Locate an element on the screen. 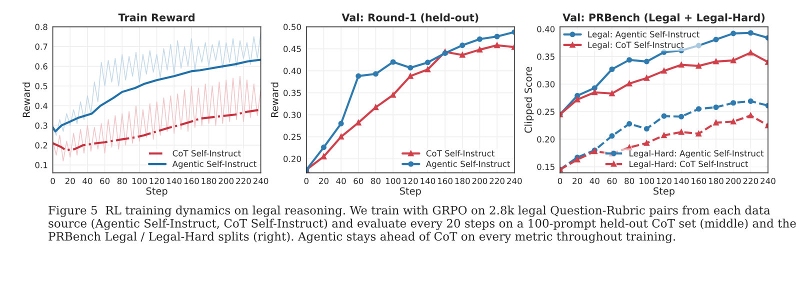 This screenshot has width=800, height=298. y-tick-label: 0.45 is located at coordinates (292, 49).